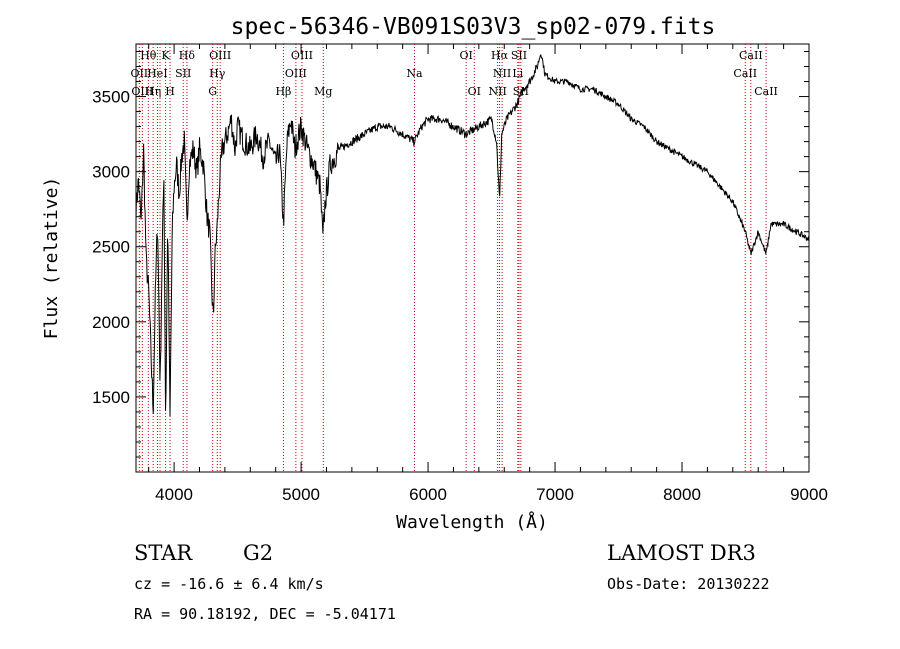 The width and height of the screenshot is (900, 649). Describe the element at coordinates (414, 73) in the screenshot. I see `spectral-line-label: Na` at that location.